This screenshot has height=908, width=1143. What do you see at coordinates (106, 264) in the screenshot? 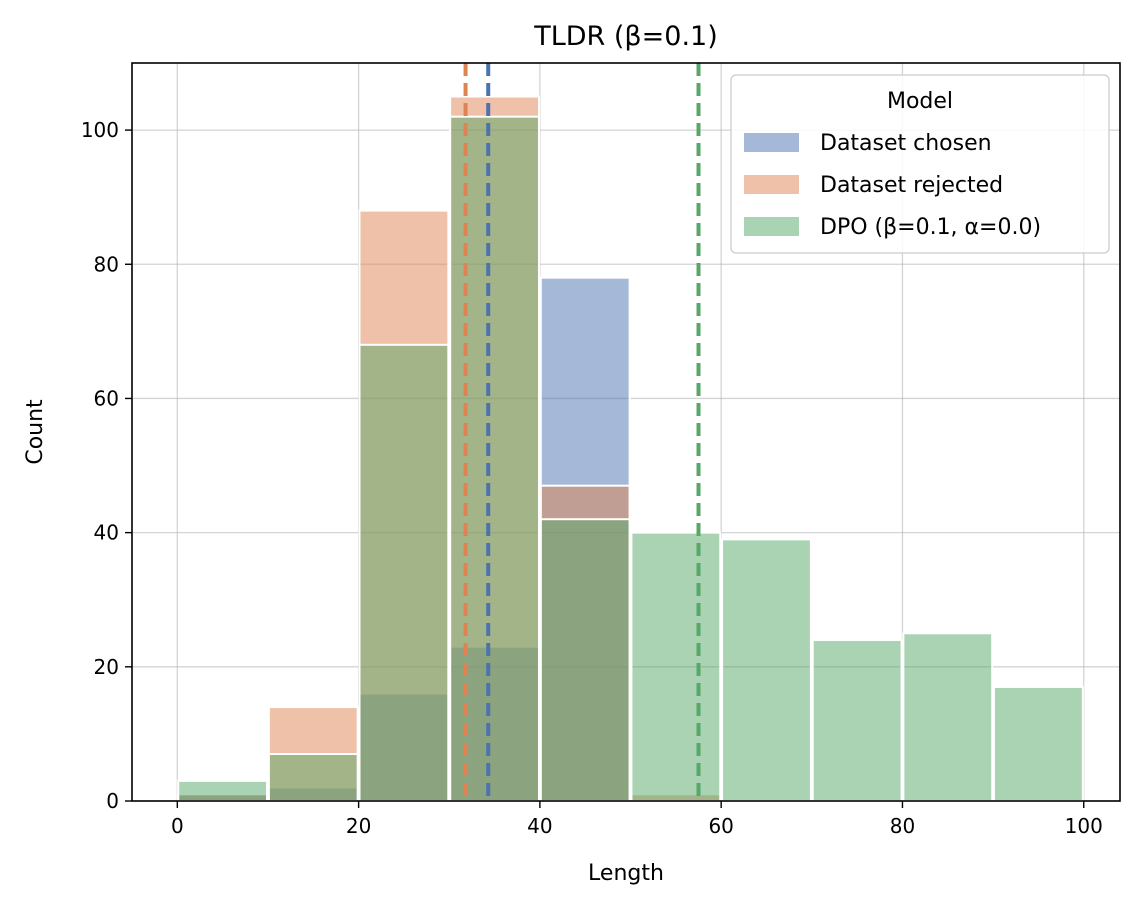
I see `y-tick-label: 80` at bounding box center [106, 264].